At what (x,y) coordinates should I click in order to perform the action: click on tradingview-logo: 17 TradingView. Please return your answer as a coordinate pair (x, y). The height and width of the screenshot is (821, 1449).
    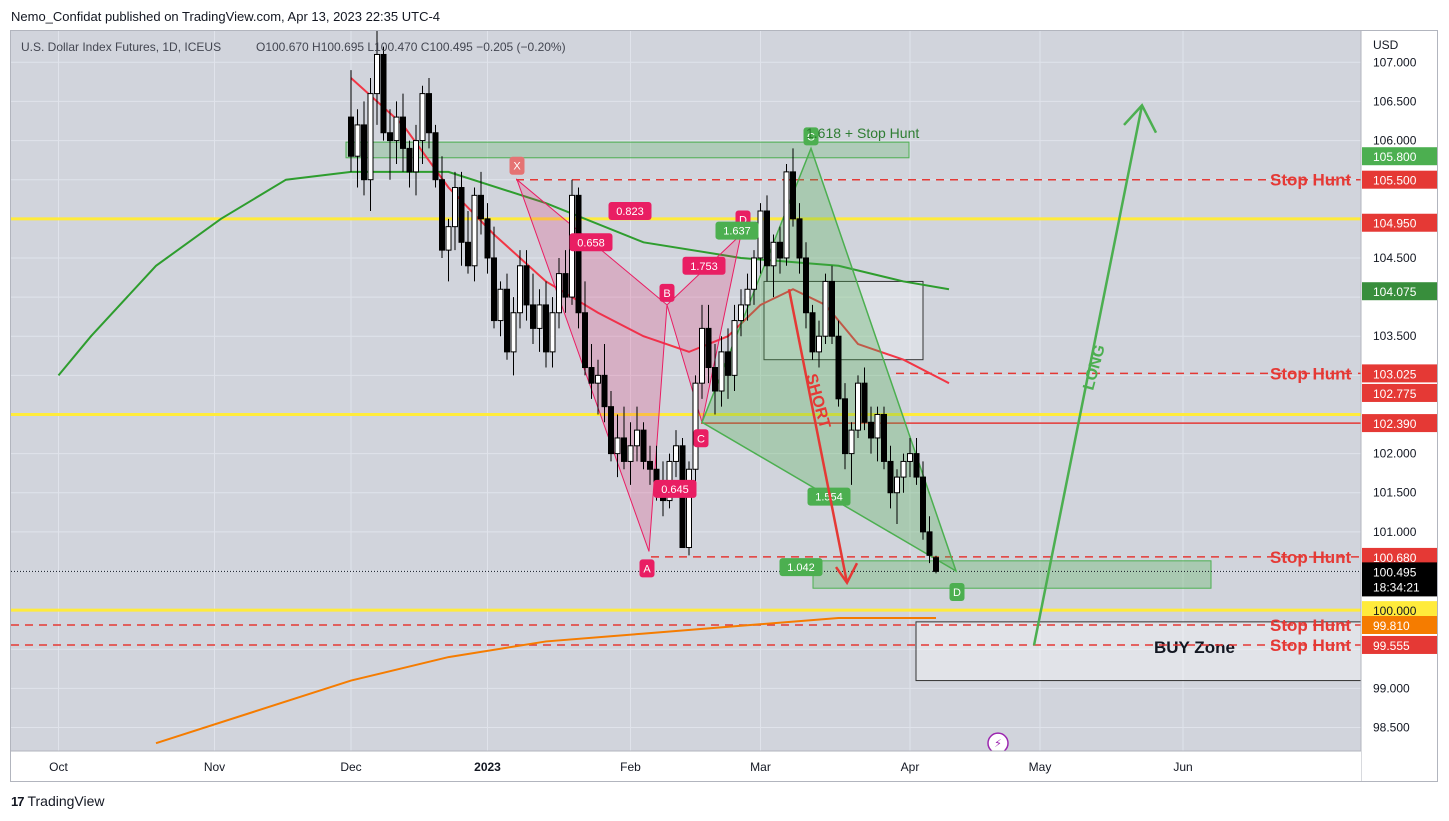
    Looking at the image, I should click on (58, 801).